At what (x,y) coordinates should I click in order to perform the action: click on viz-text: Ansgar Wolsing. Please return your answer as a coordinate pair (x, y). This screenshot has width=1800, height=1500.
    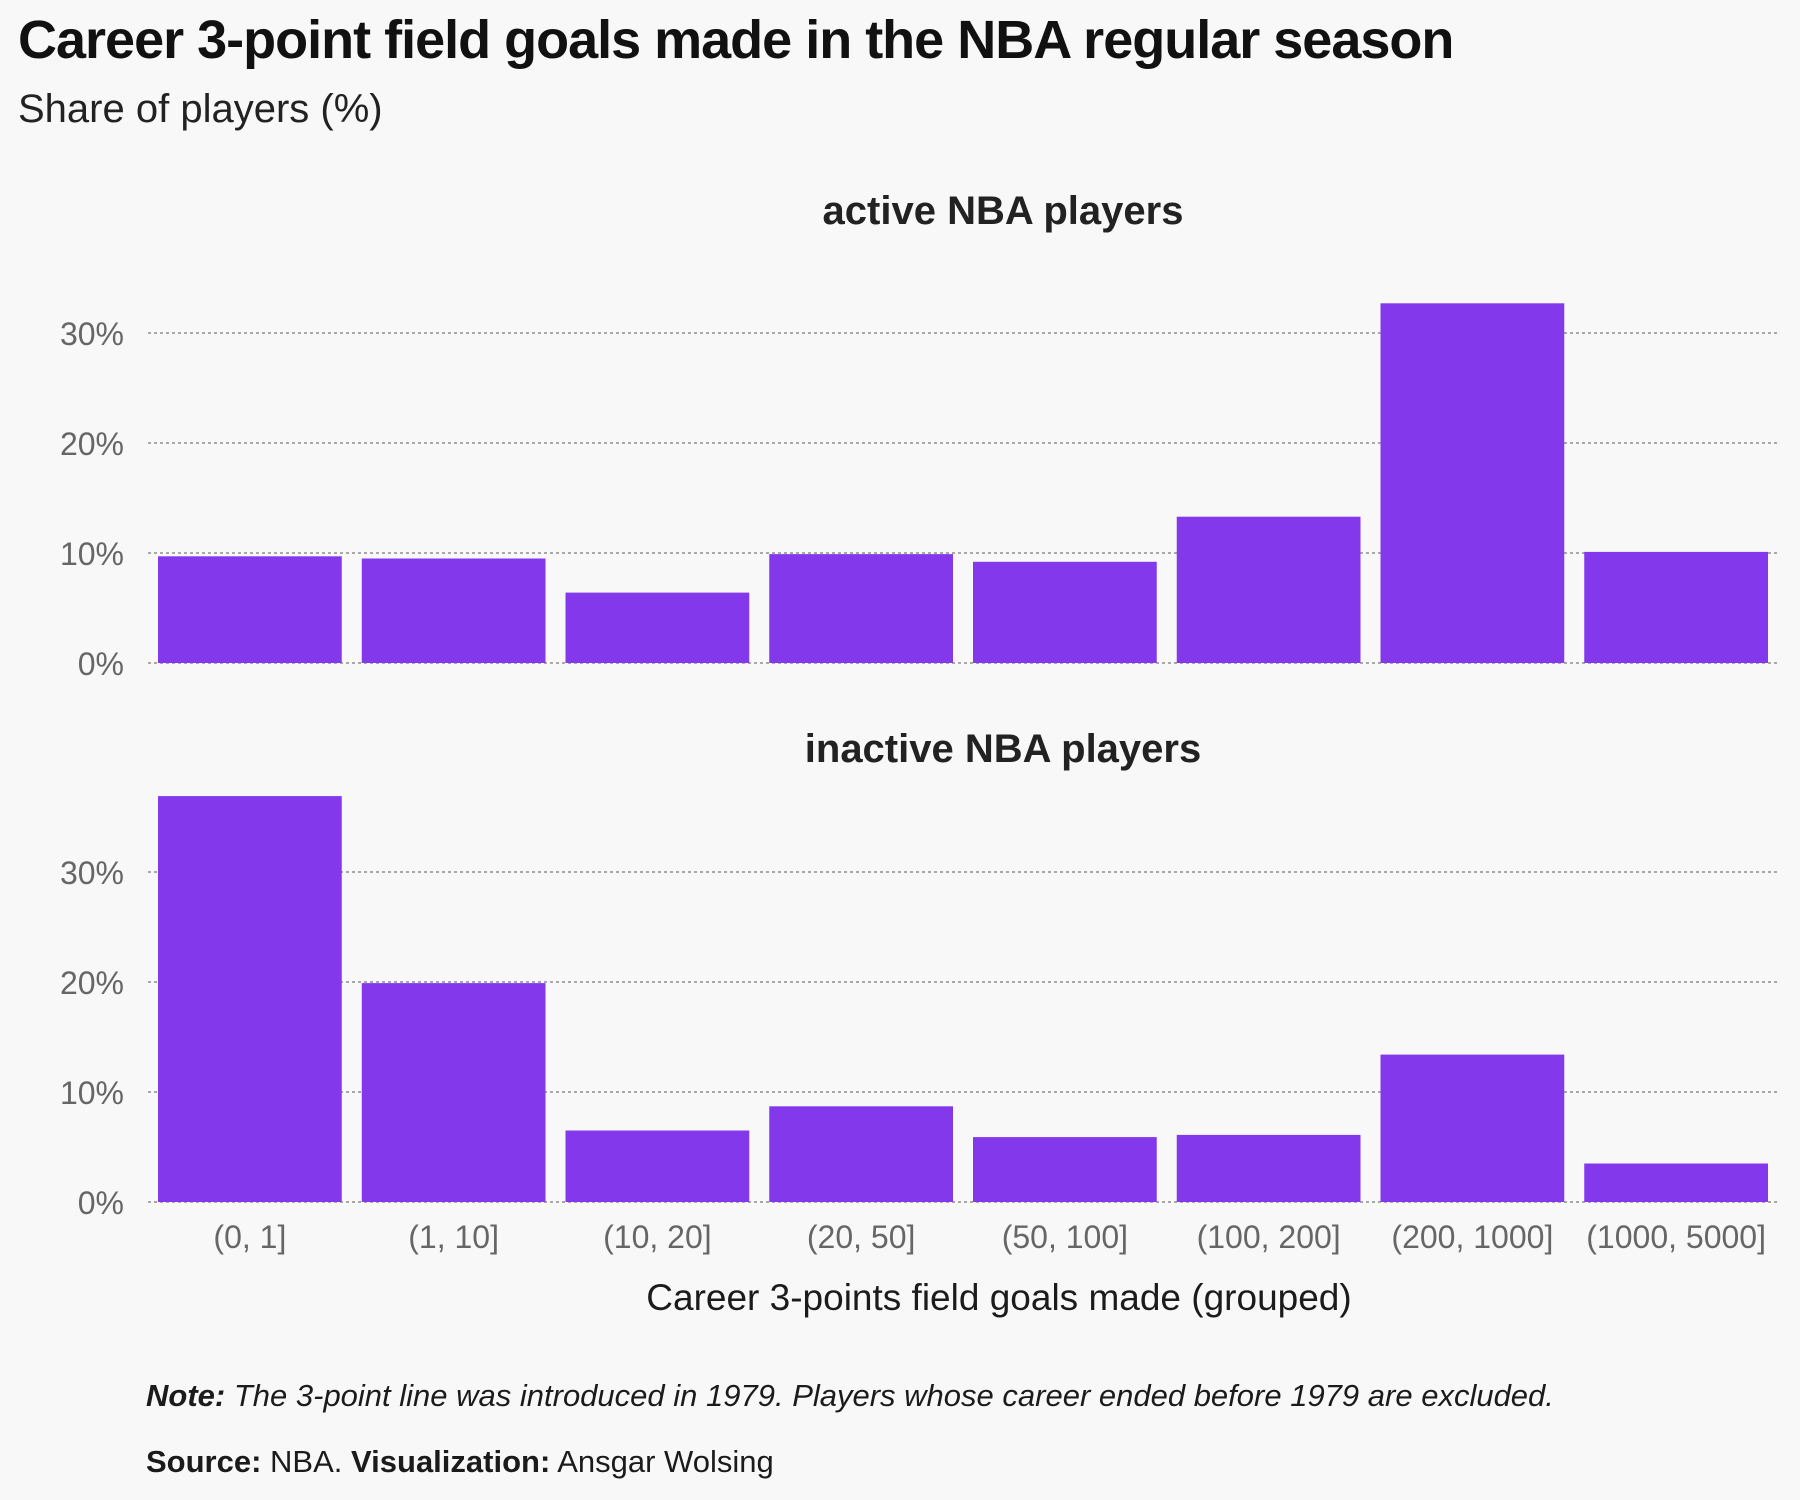
    Looking at the image, I should click on (665, 1461).